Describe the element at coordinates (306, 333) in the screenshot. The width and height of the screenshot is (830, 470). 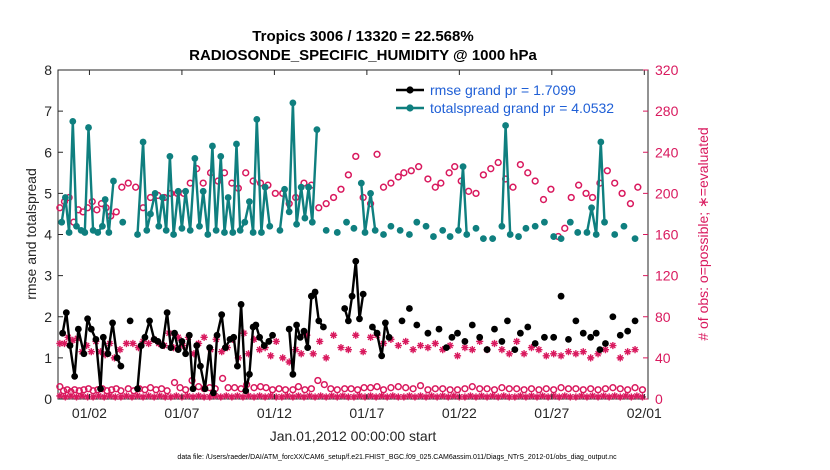
I see `rmse-line` at that location.